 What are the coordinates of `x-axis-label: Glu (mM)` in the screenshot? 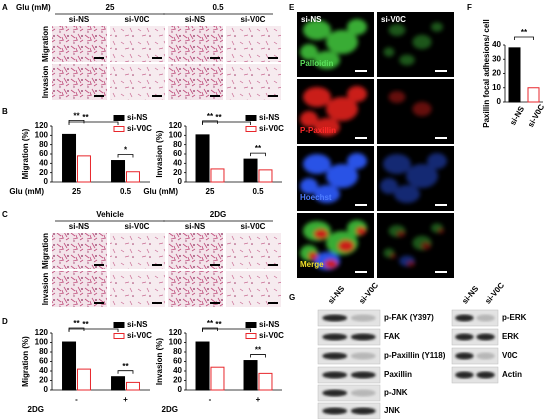 It's located at (26, 191).